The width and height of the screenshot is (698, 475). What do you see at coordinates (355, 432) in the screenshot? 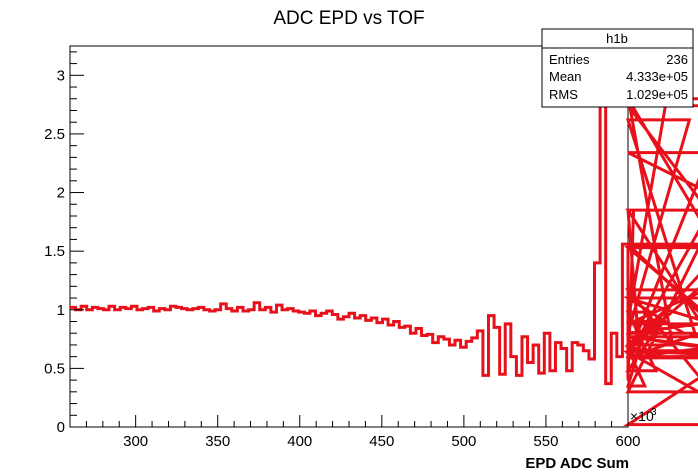
I see `x-axis: 300 350 400 450 500 550 600` at bounding box center [355, 432].